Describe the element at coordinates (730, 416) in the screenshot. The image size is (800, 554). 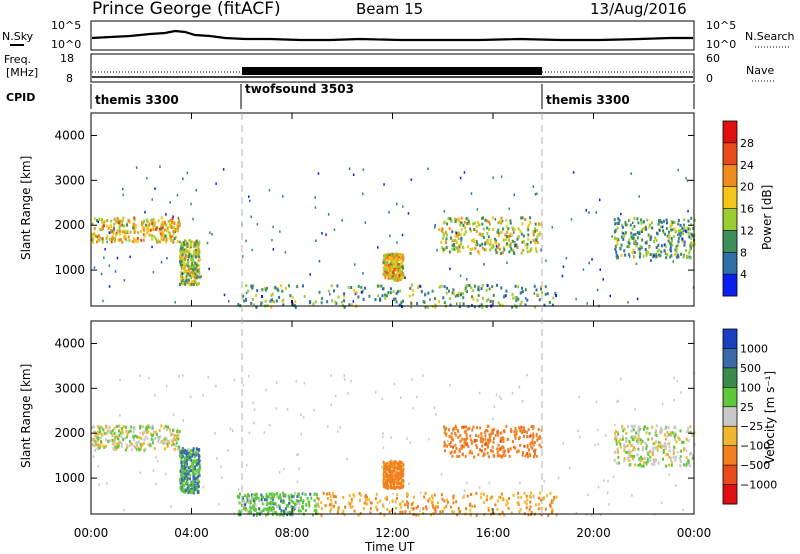
I see `colorbar-swatch` at that location.